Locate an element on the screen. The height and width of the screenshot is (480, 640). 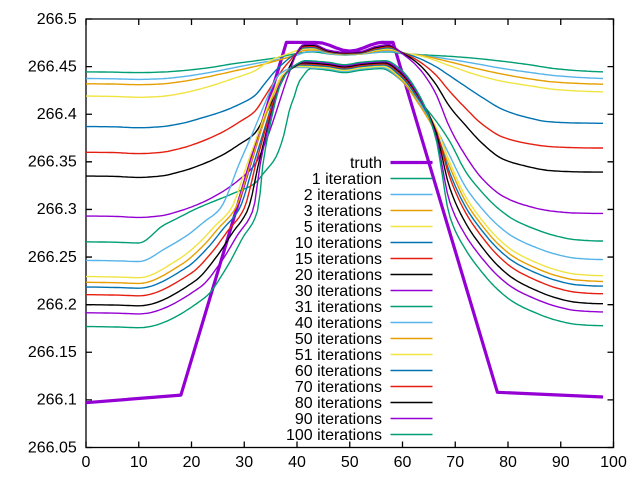
svg-text: 266.3 is located at coordinates (57, 209).